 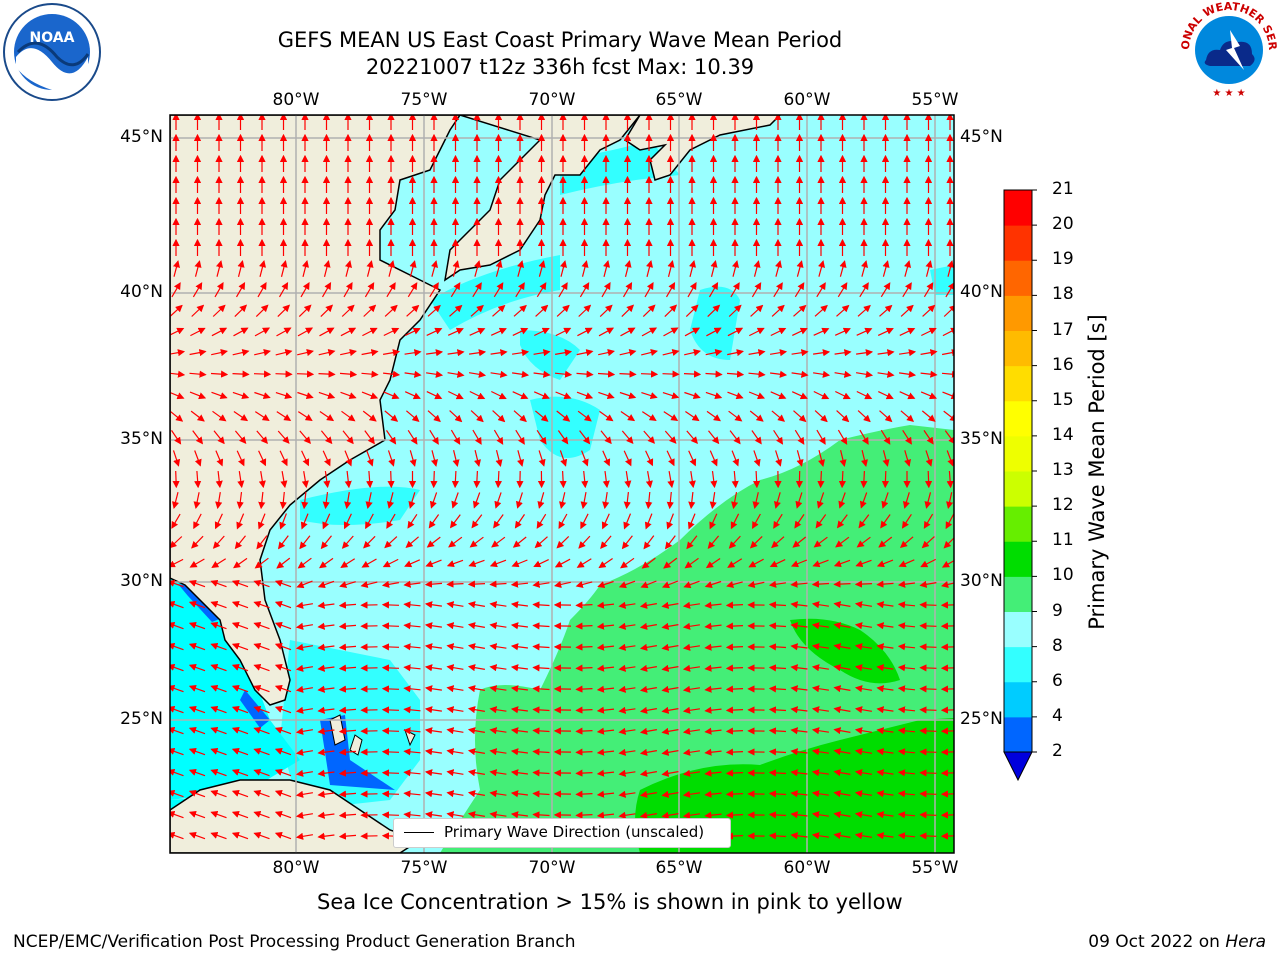 What do you see at coordinates (337, 730) in the screenshot?
I see `bahamas-island` at bounding box center [337, 730].